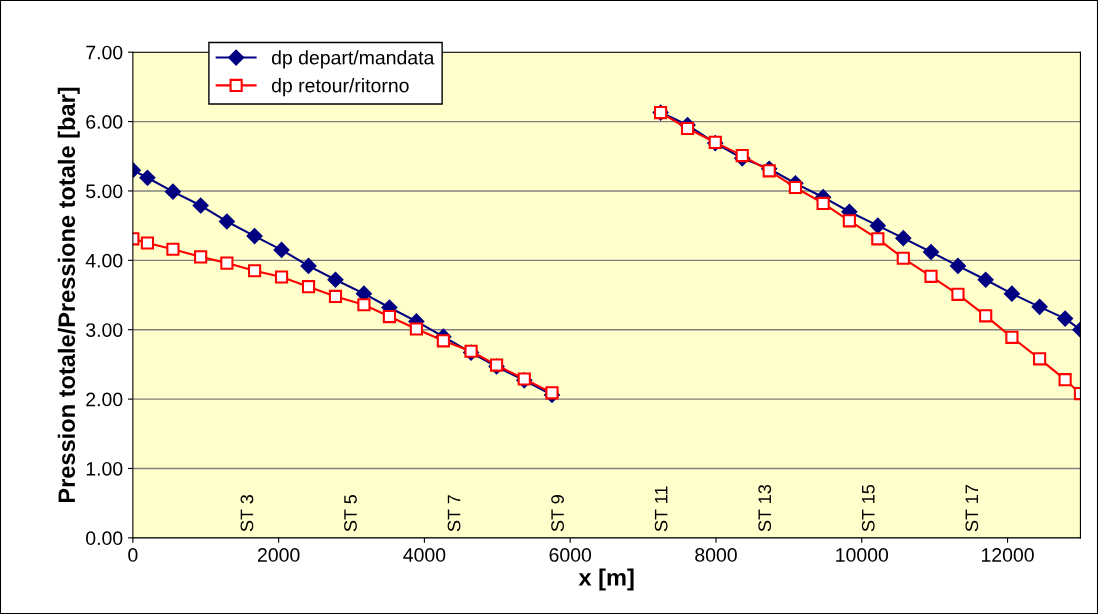  What do you see at coordinates (765, 508) in the screenshot?
I see `annotation: ST 13` at bounding box center [765, 508].